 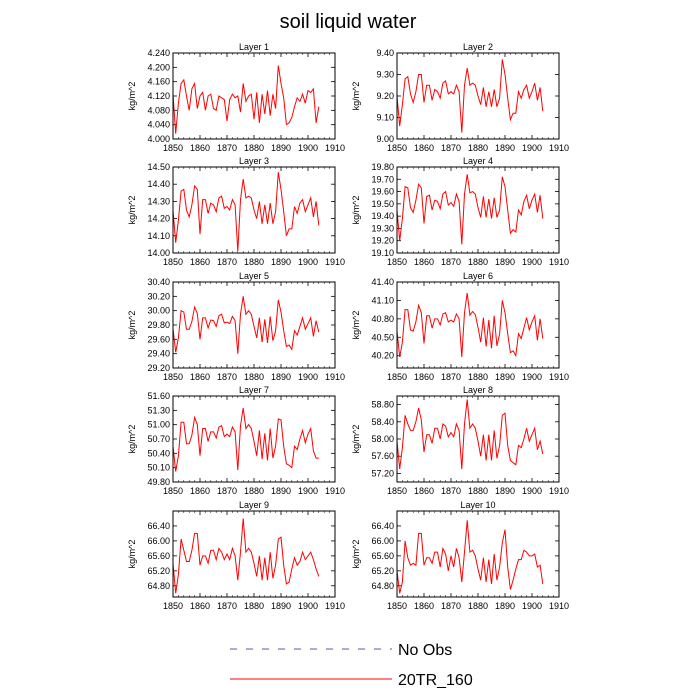 What do you see at coordinates (158, 354) in the screenshot?
I see `y-tick-label: 29.40` at bounding box center [158, 354].